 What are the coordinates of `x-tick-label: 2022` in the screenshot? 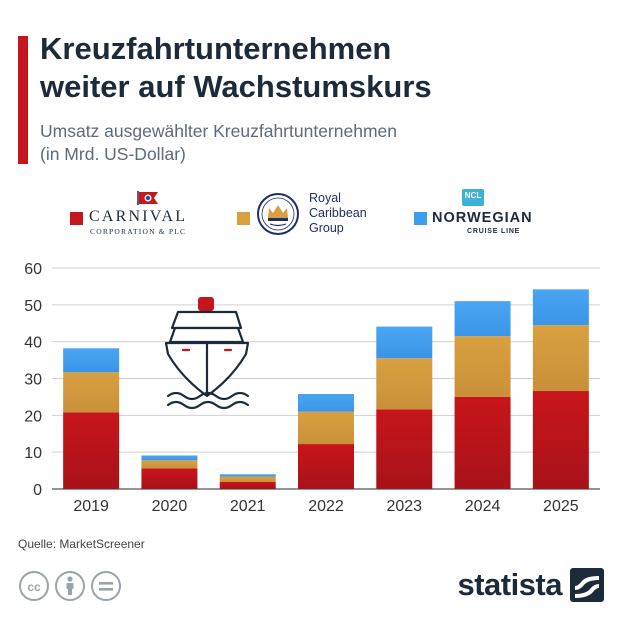 It's located at (326, 506).